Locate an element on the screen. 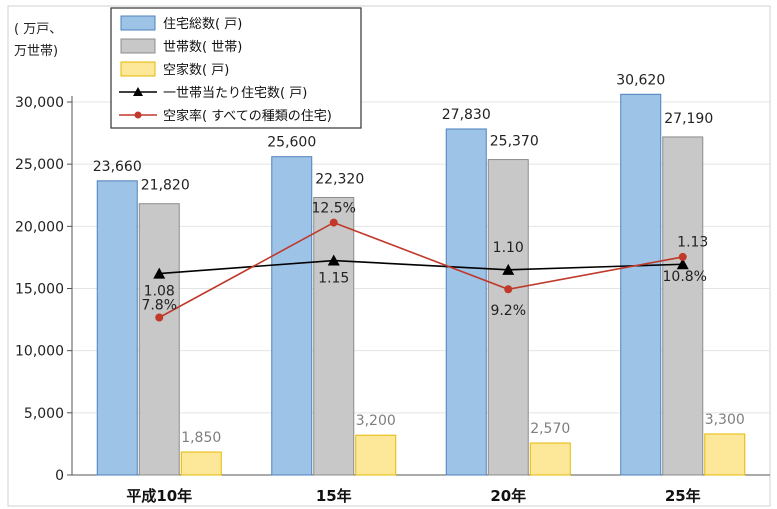 The image size is (777, 509). y-tick-label: 30,000 is located at coordinates (39, 103).